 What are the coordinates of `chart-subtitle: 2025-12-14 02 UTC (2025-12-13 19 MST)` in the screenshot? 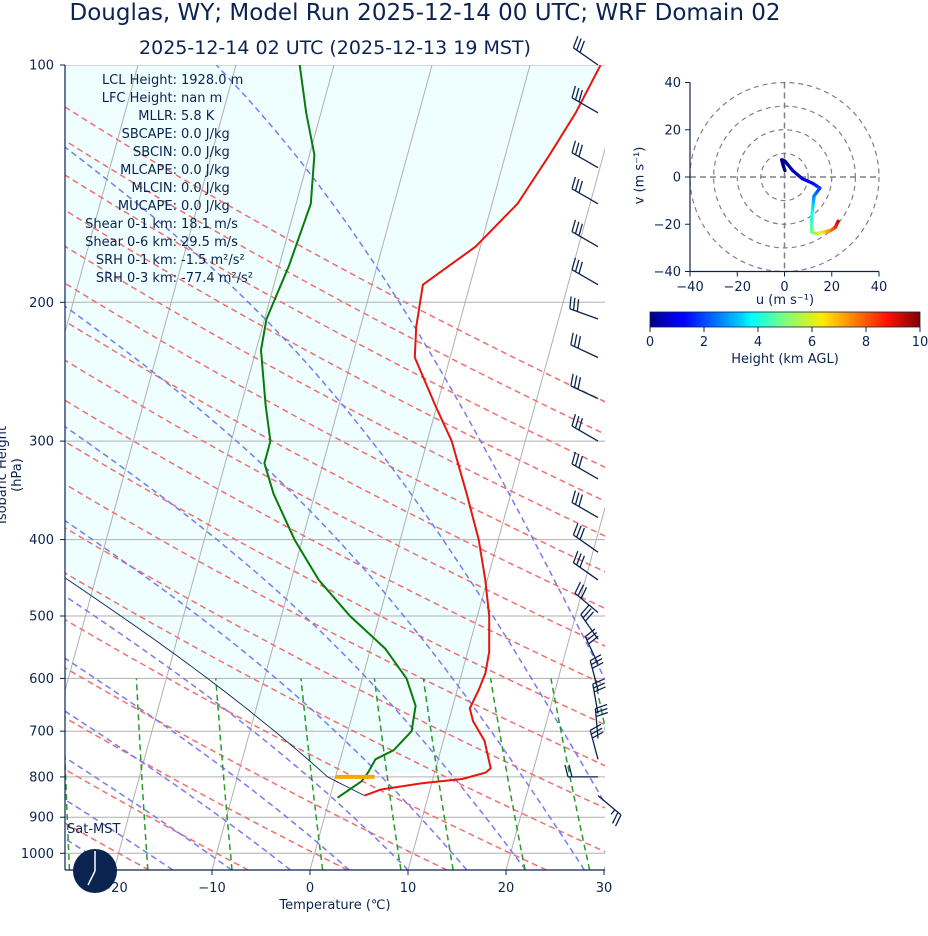 It's located at (335, 48).